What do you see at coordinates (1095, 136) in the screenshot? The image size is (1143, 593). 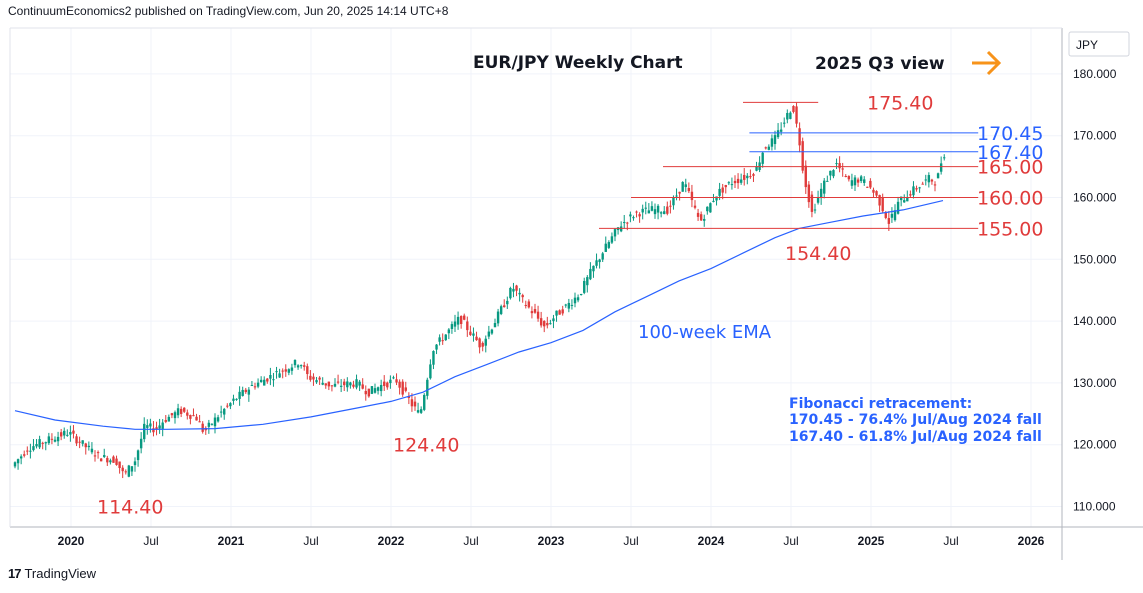 I see `y-tick-label: 170.000` at bounding box center [1095, 136].